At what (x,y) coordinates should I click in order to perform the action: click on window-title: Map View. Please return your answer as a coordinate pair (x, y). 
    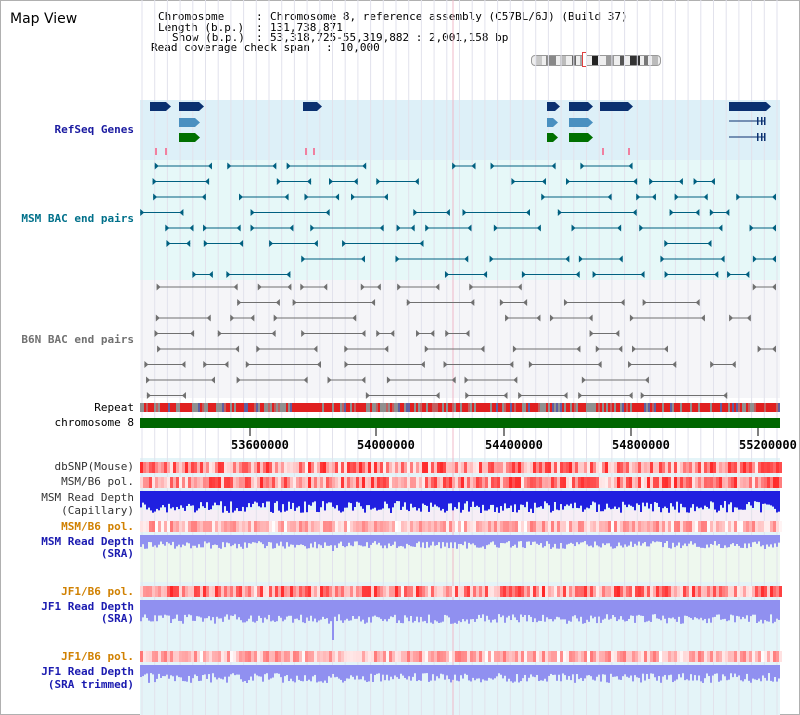
    Looking at the image, I should click on (44, 19).